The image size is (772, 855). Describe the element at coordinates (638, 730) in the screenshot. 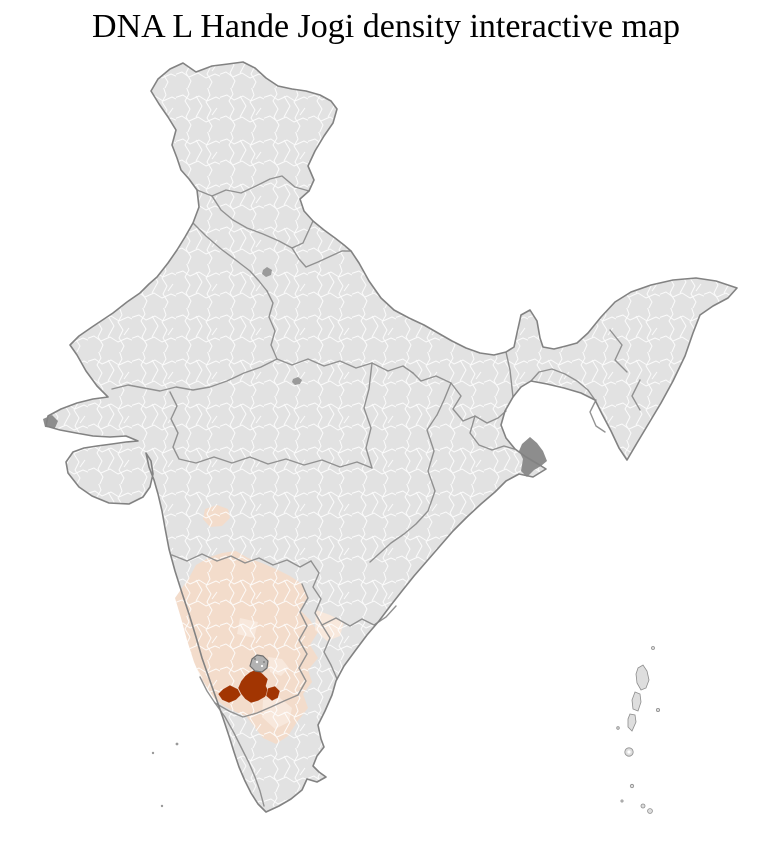

I see `island-chain-east` at that location.